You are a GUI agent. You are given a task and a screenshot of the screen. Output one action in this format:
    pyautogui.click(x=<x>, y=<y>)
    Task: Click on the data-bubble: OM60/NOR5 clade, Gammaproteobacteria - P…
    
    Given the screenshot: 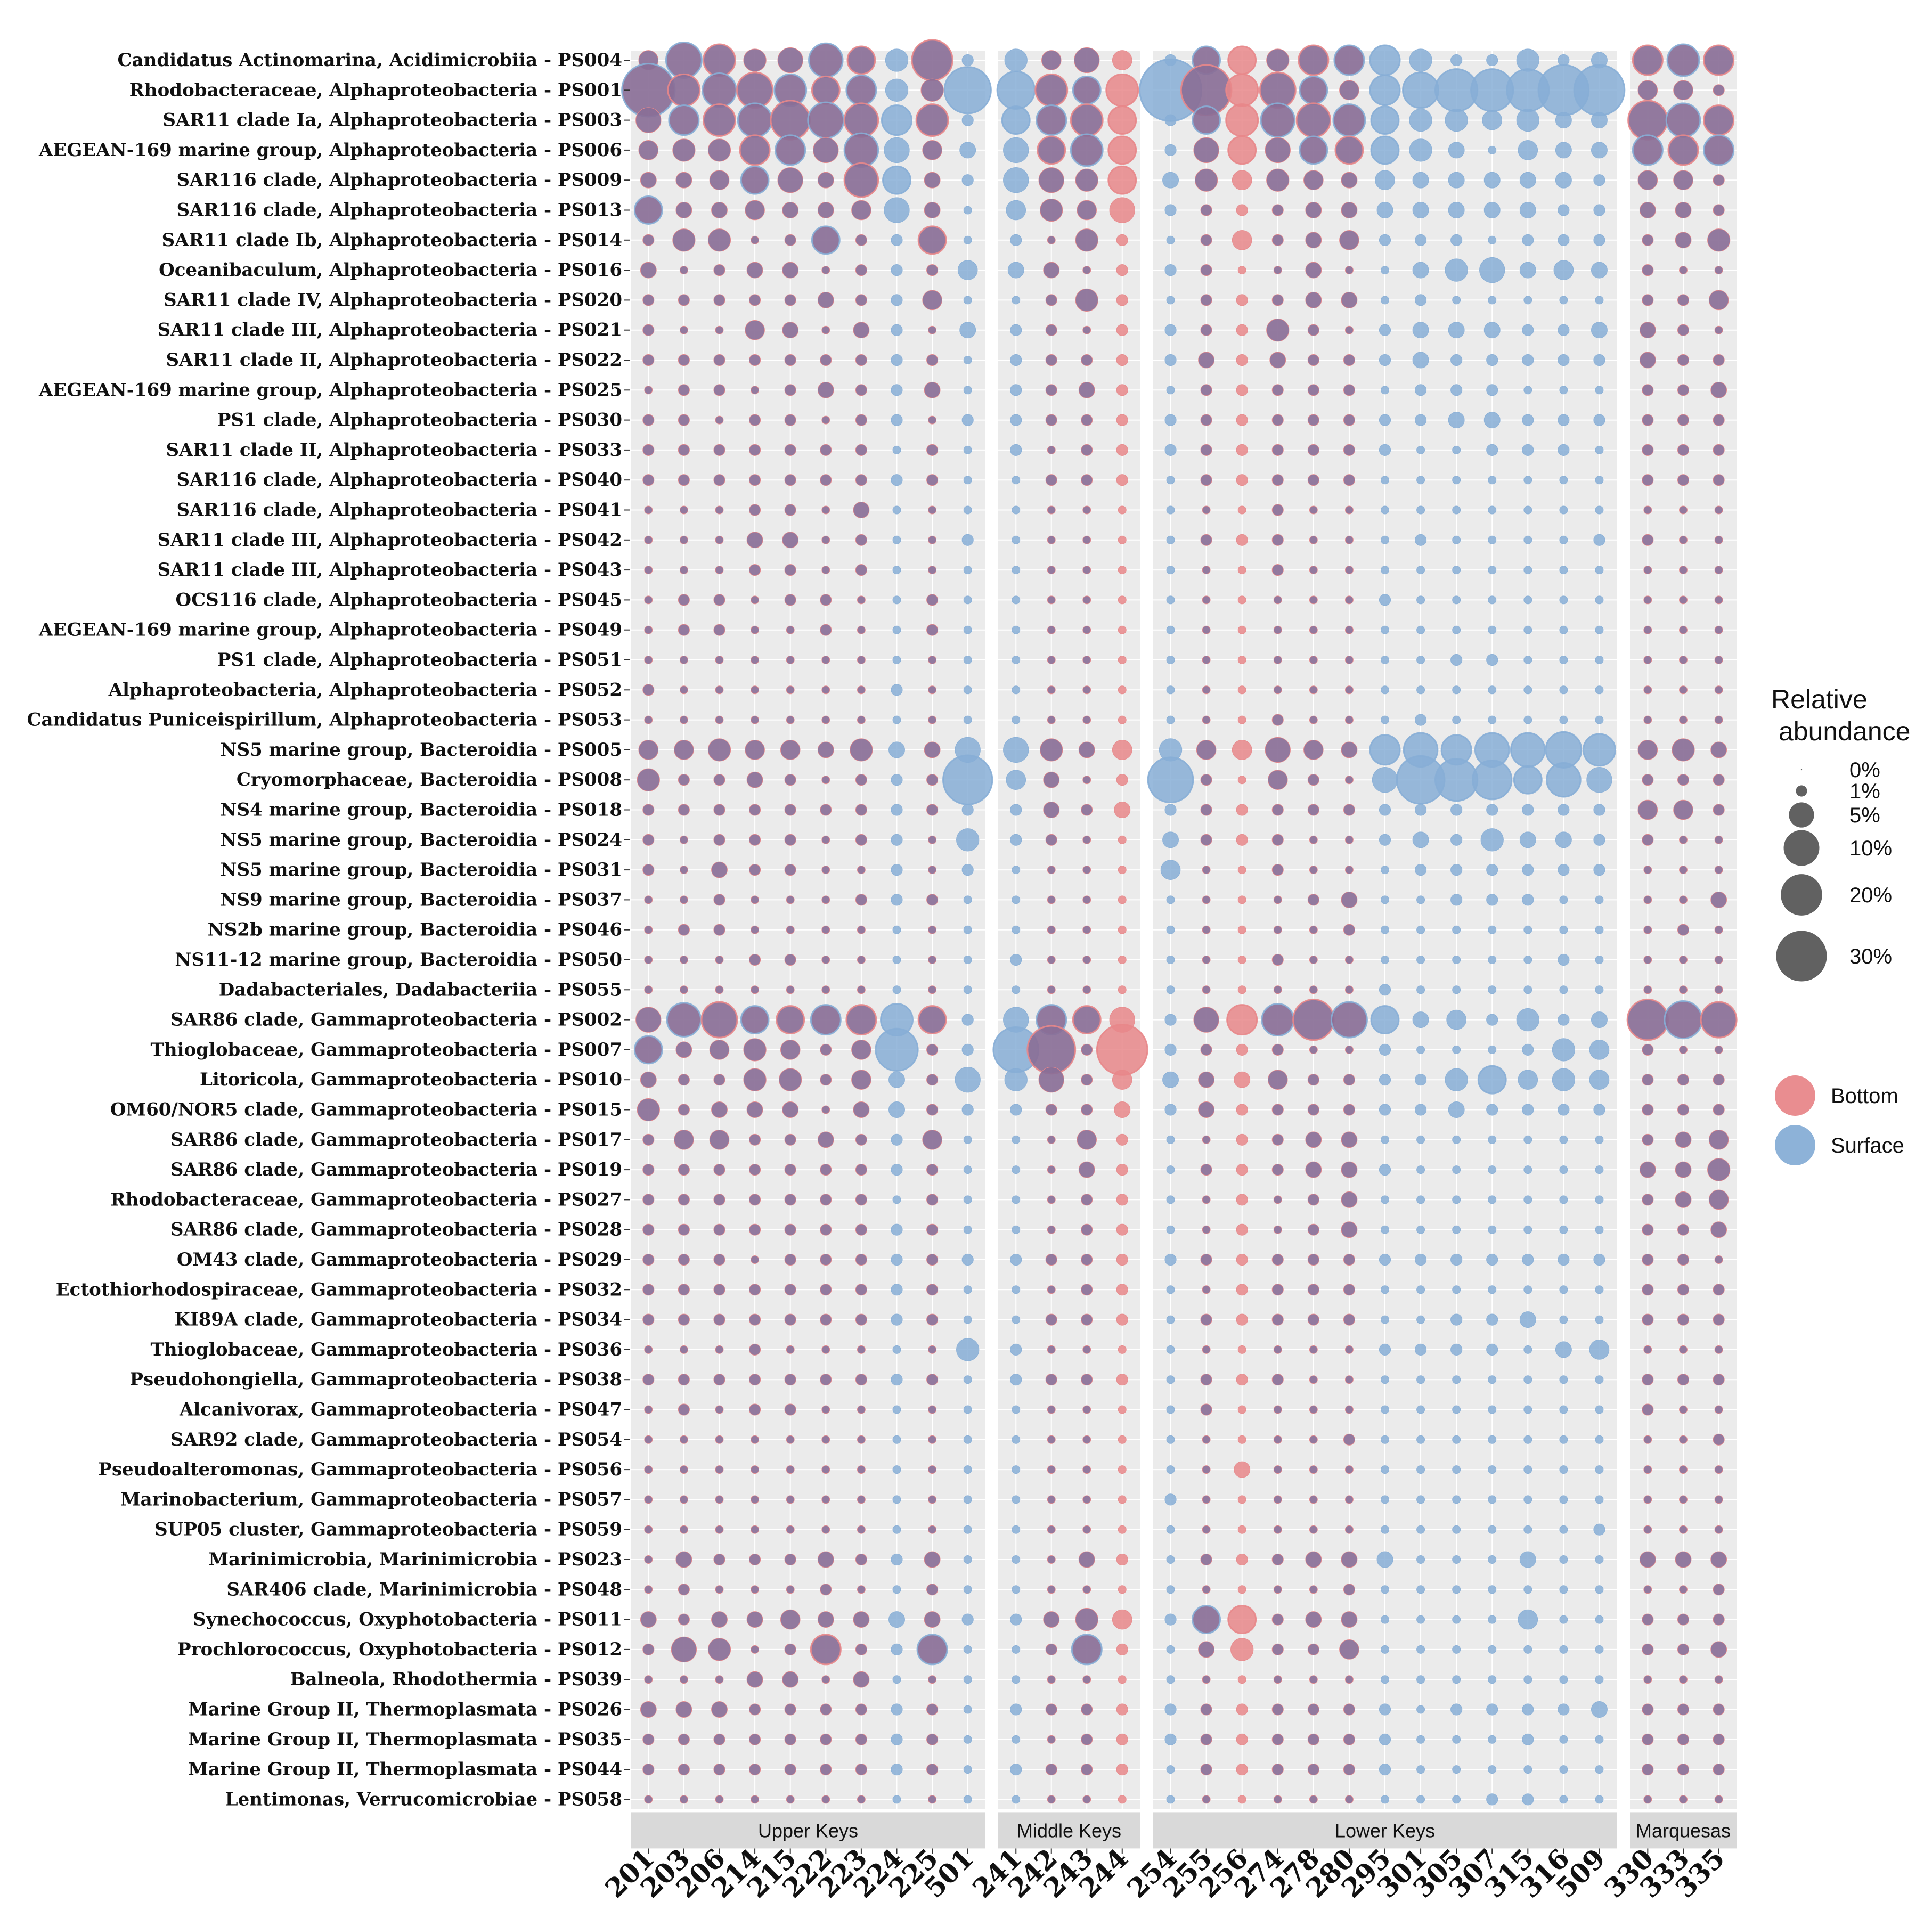 What is the action you would take?
    pyautogui.click(x=1122, y=1110)
    